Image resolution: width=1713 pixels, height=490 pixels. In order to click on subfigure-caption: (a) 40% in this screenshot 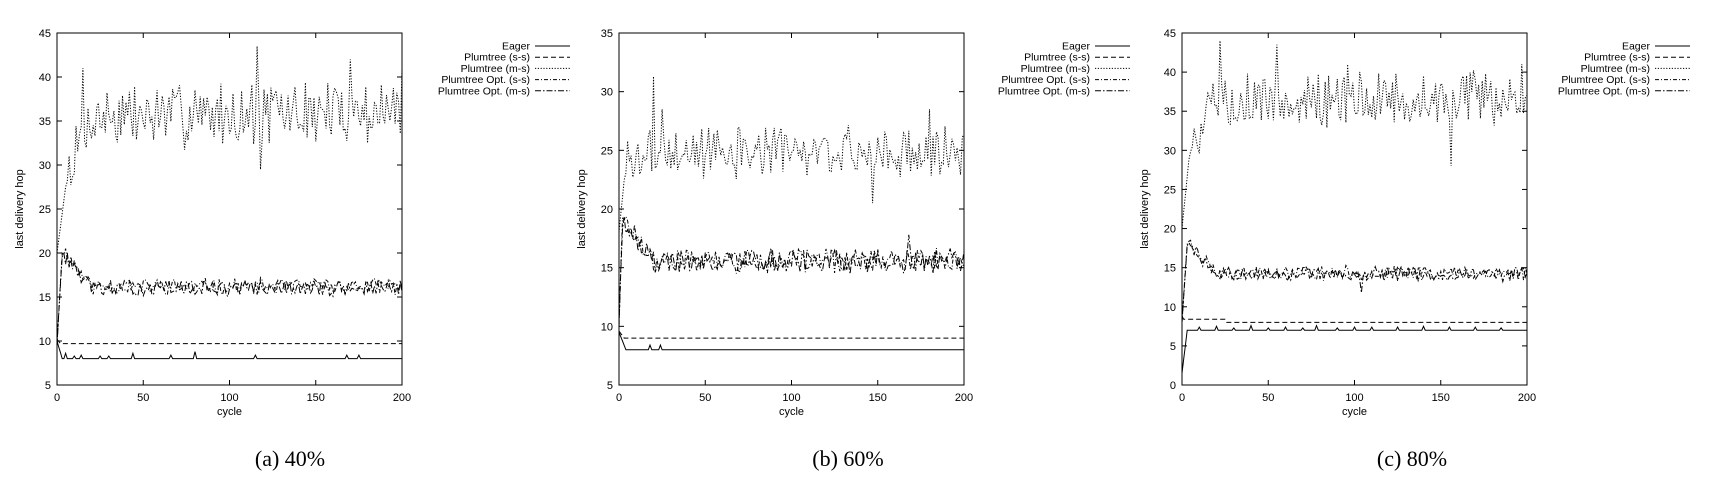, I will do `click(290, 458)`.